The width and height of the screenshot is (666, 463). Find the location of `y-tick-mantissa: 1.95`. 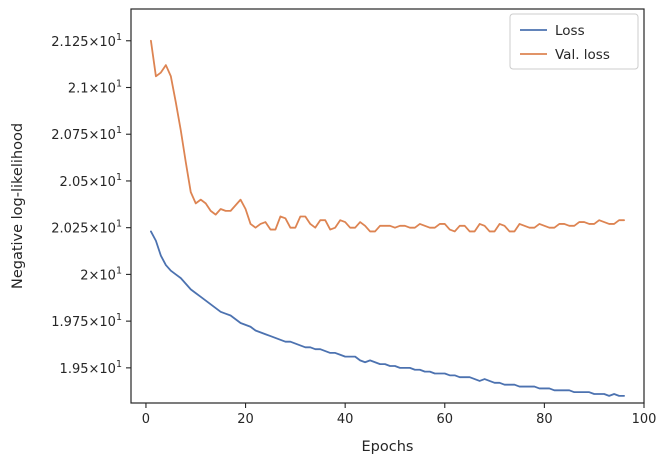

y-tick-mantissa: 1.95 is located at coordinates (74, 369).